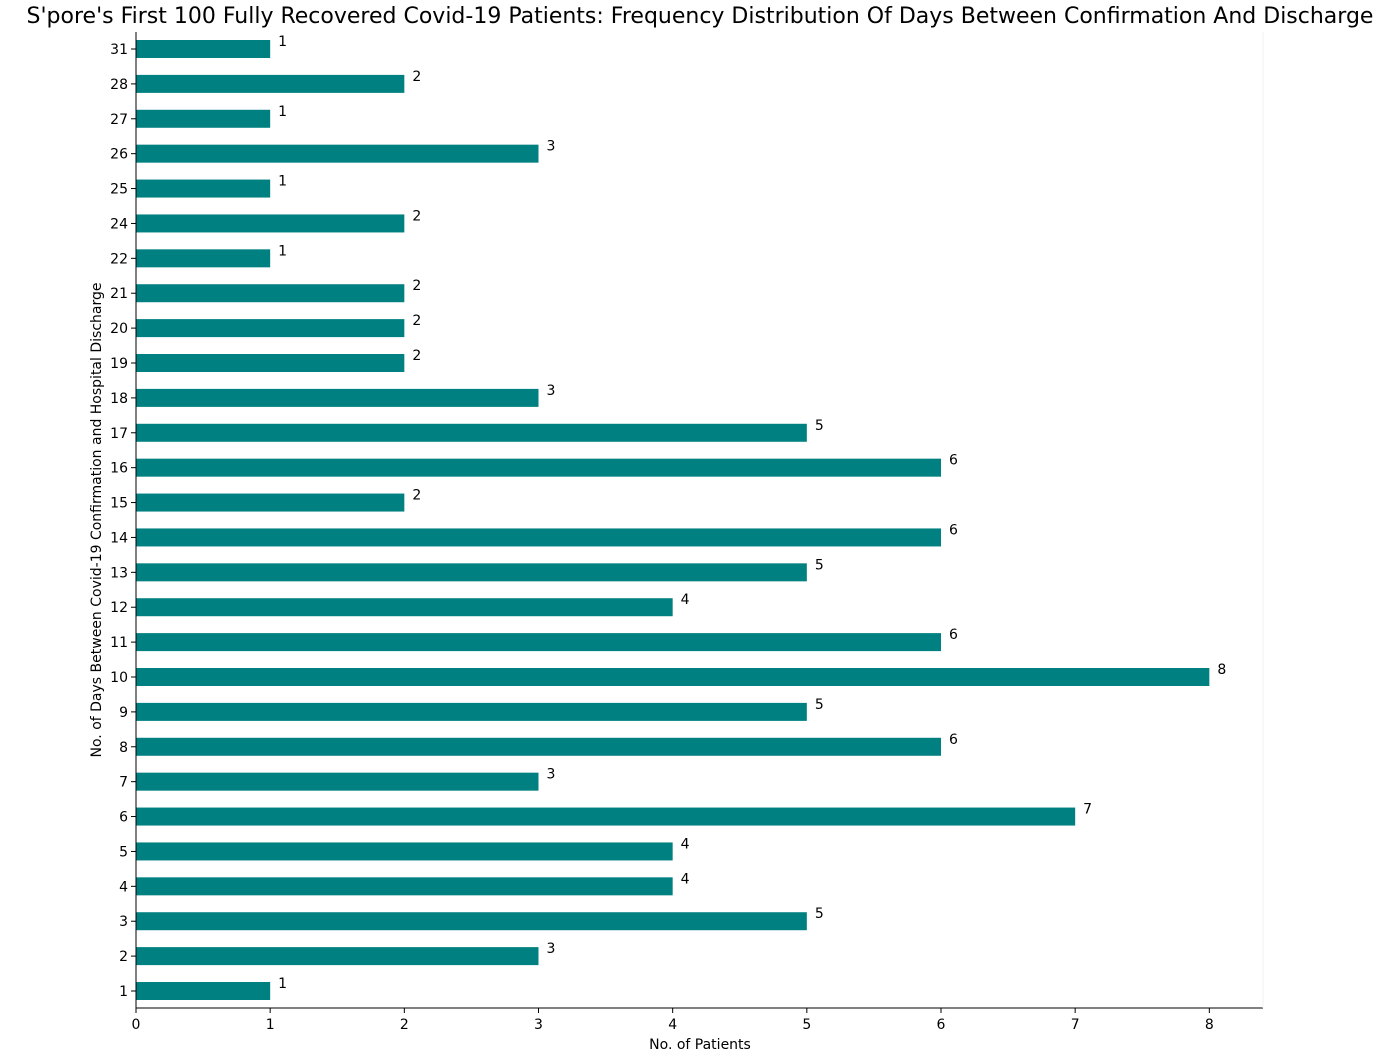 This screenshot has height=1060, width=1400. I want to click on y-tick-label: 22, so click(119, 259).